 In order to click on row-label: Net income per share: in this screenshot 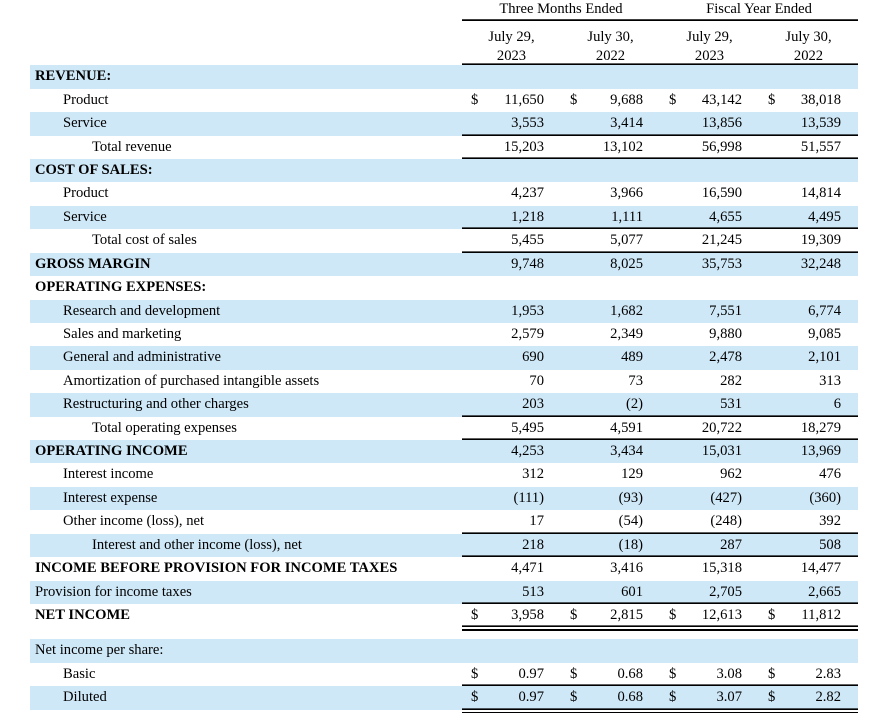, I will do `click(99, 650)`.